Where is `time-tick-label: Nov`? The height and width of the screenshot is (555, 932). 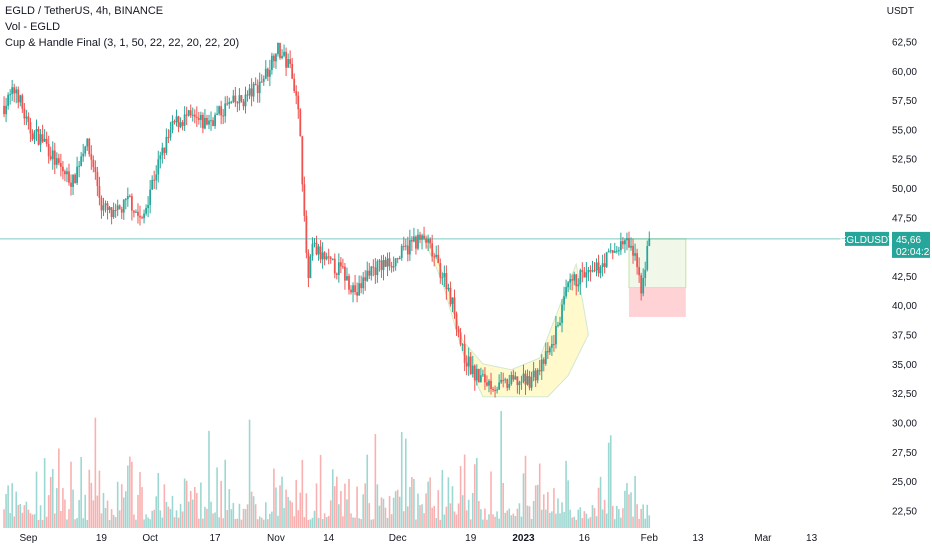 time-tick-label: Nov is located at coordinates (276, 538).